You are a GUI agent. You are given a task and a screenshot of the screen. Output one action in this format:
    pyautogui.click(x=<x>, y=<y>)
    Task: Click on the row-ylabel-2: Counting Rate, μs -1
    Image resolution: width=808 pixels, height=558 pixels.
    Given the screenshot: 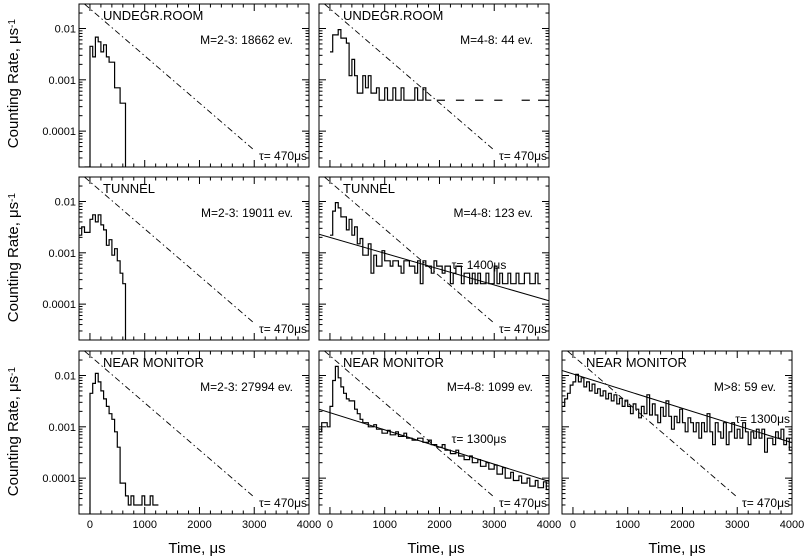 What is the action you would take?
    pyautogui.click(x=13, y=258)
    